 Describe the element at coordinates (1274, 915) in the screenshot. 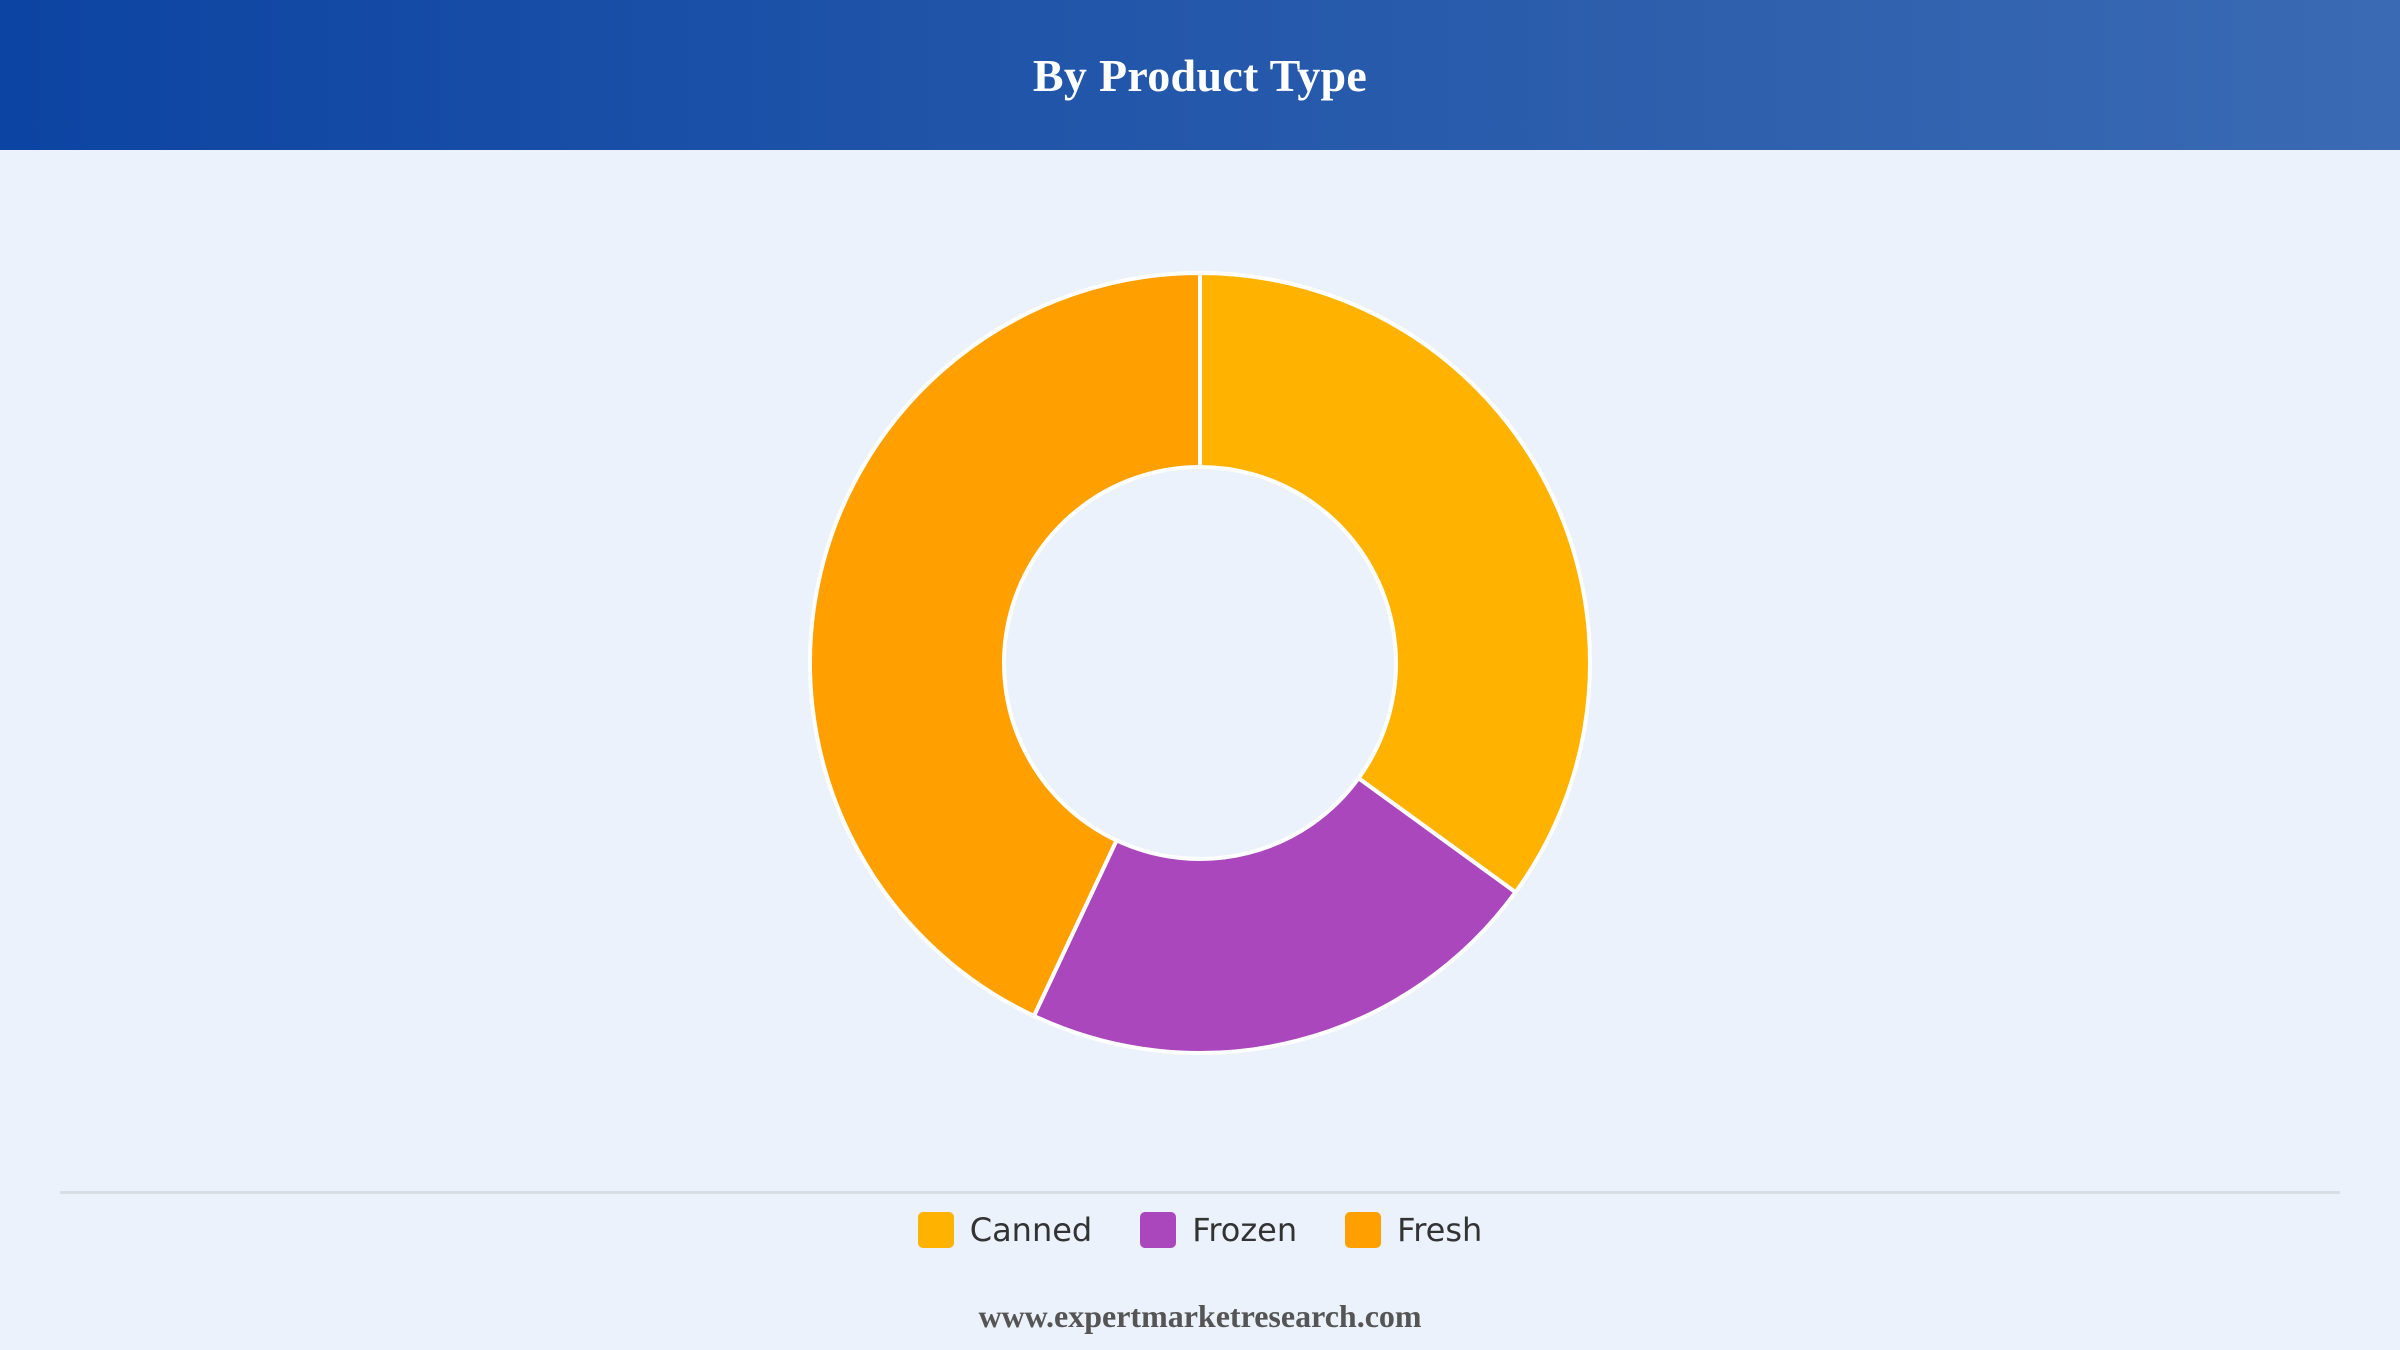

I see `slice-frozen` at that location.